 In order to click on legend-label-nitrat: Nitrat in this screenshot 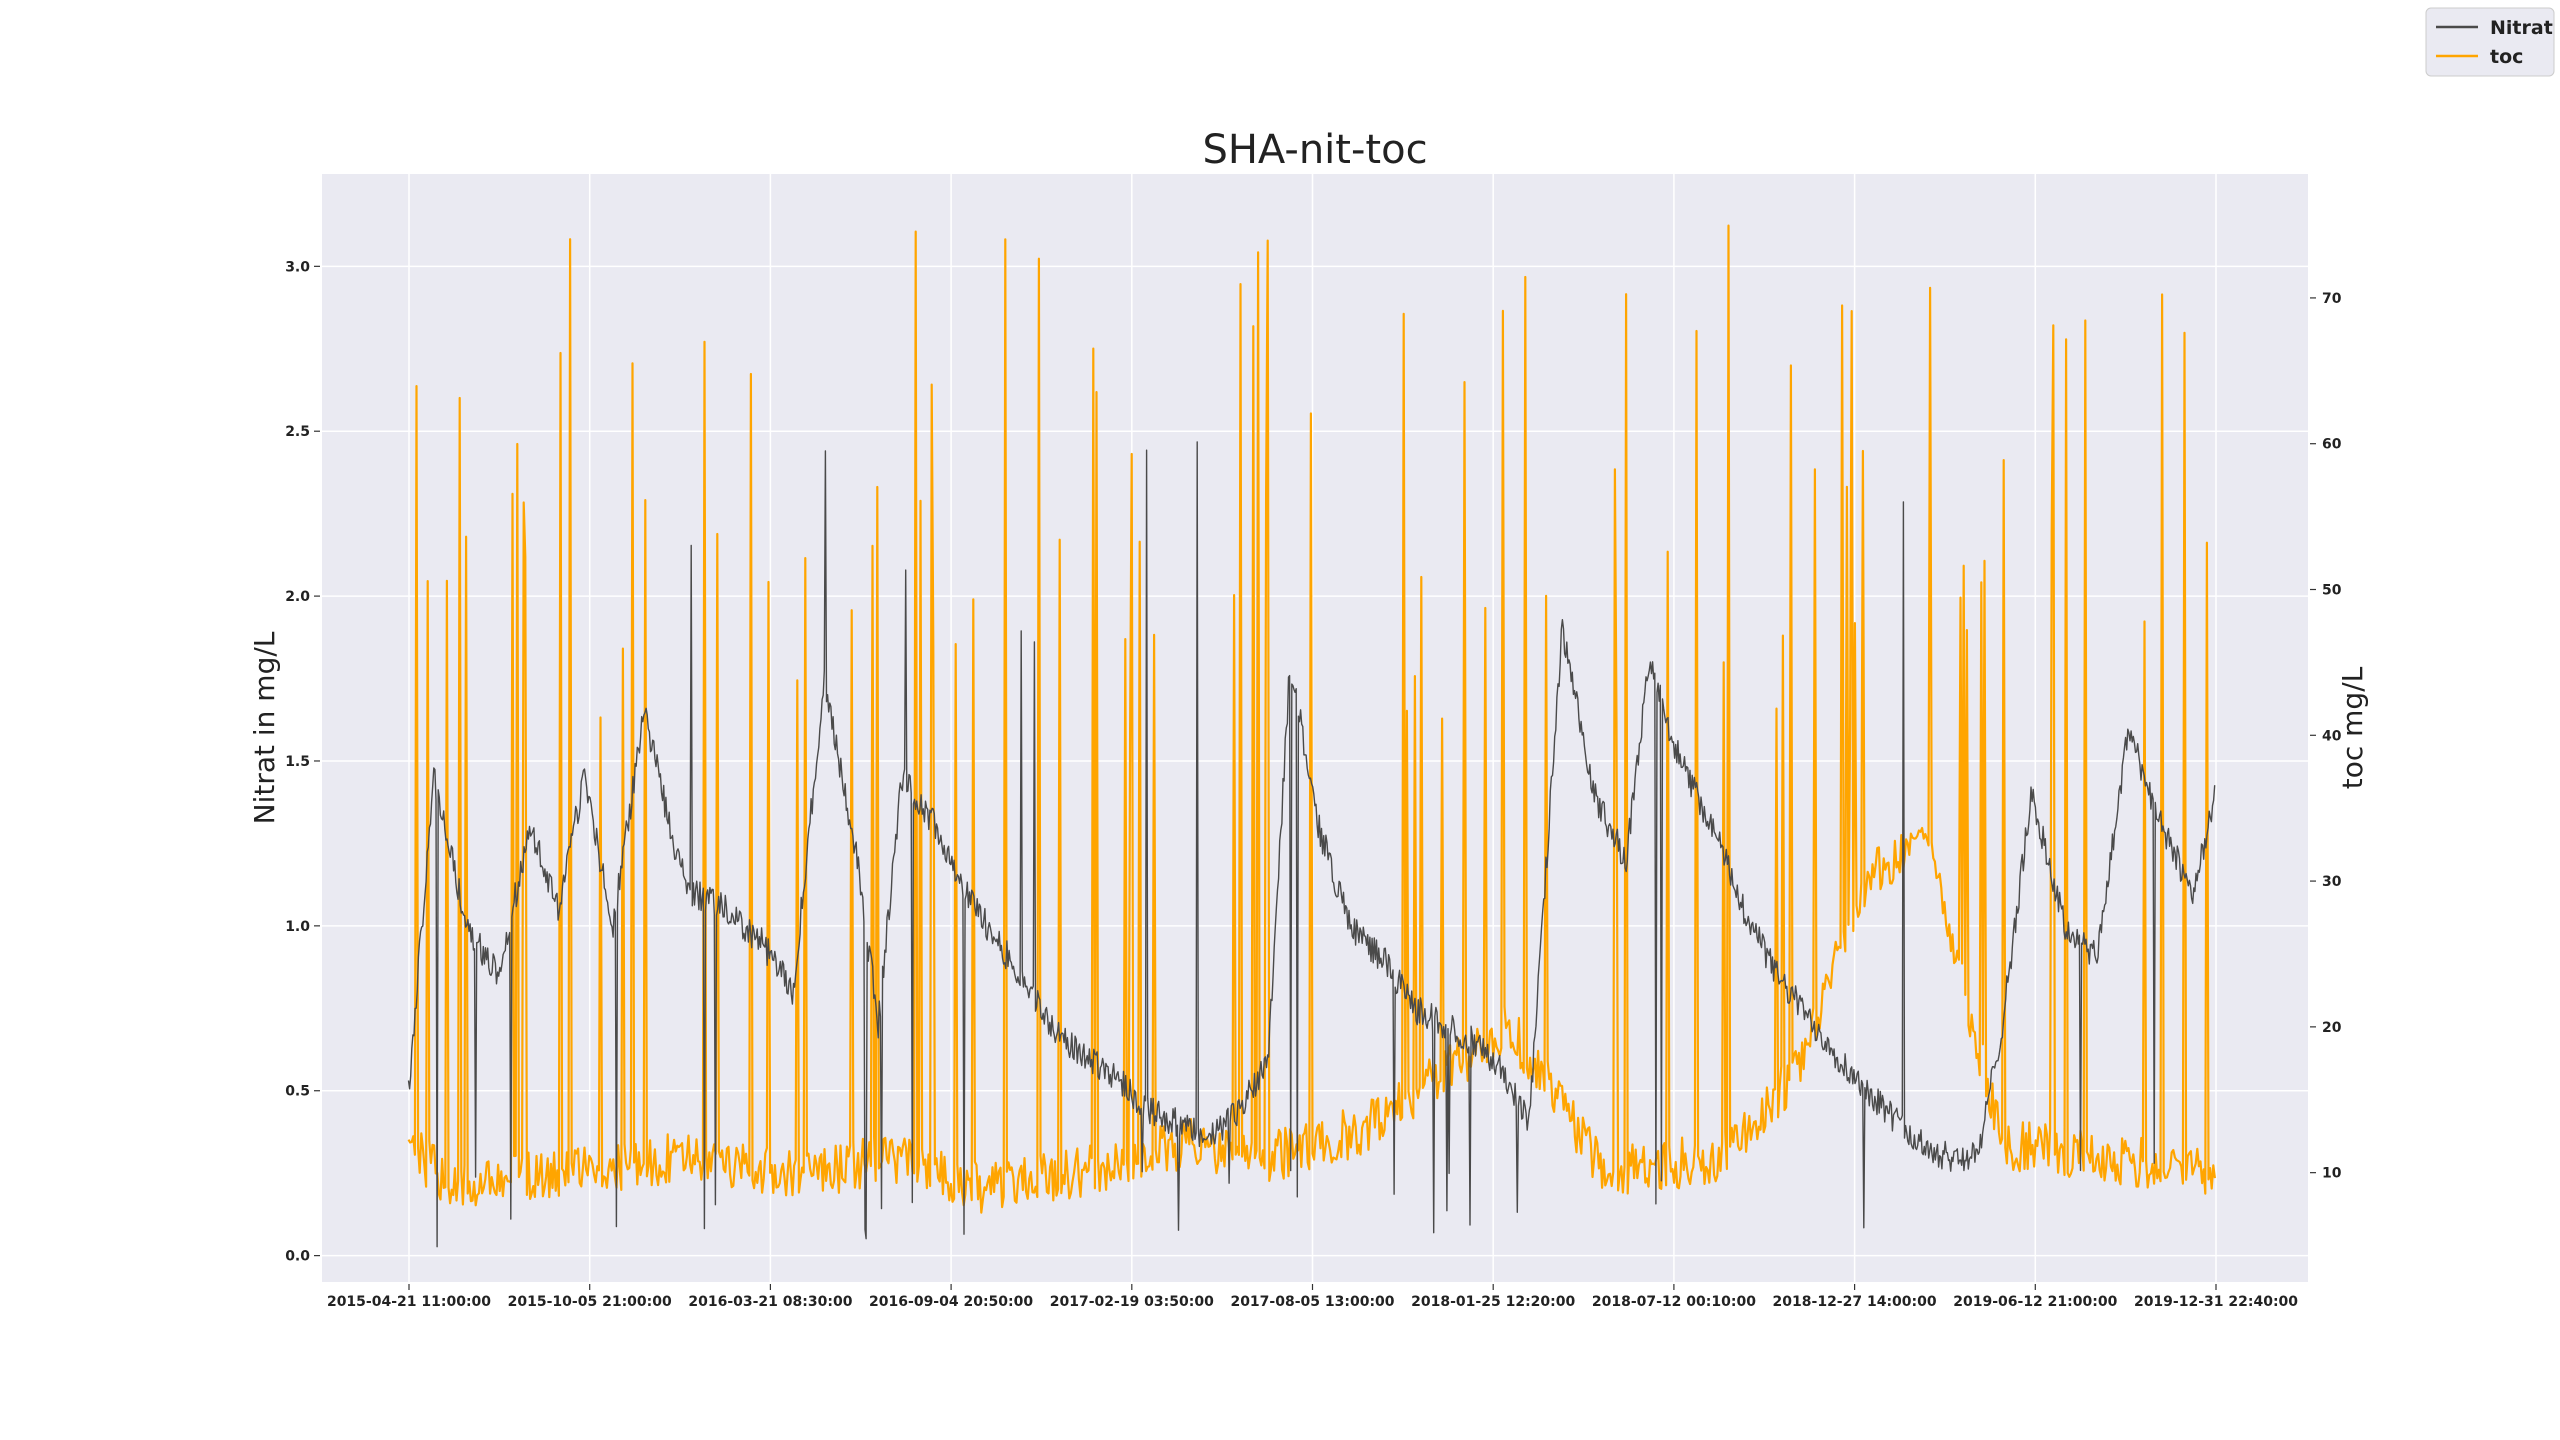, I will do `click(2521, 28)`.